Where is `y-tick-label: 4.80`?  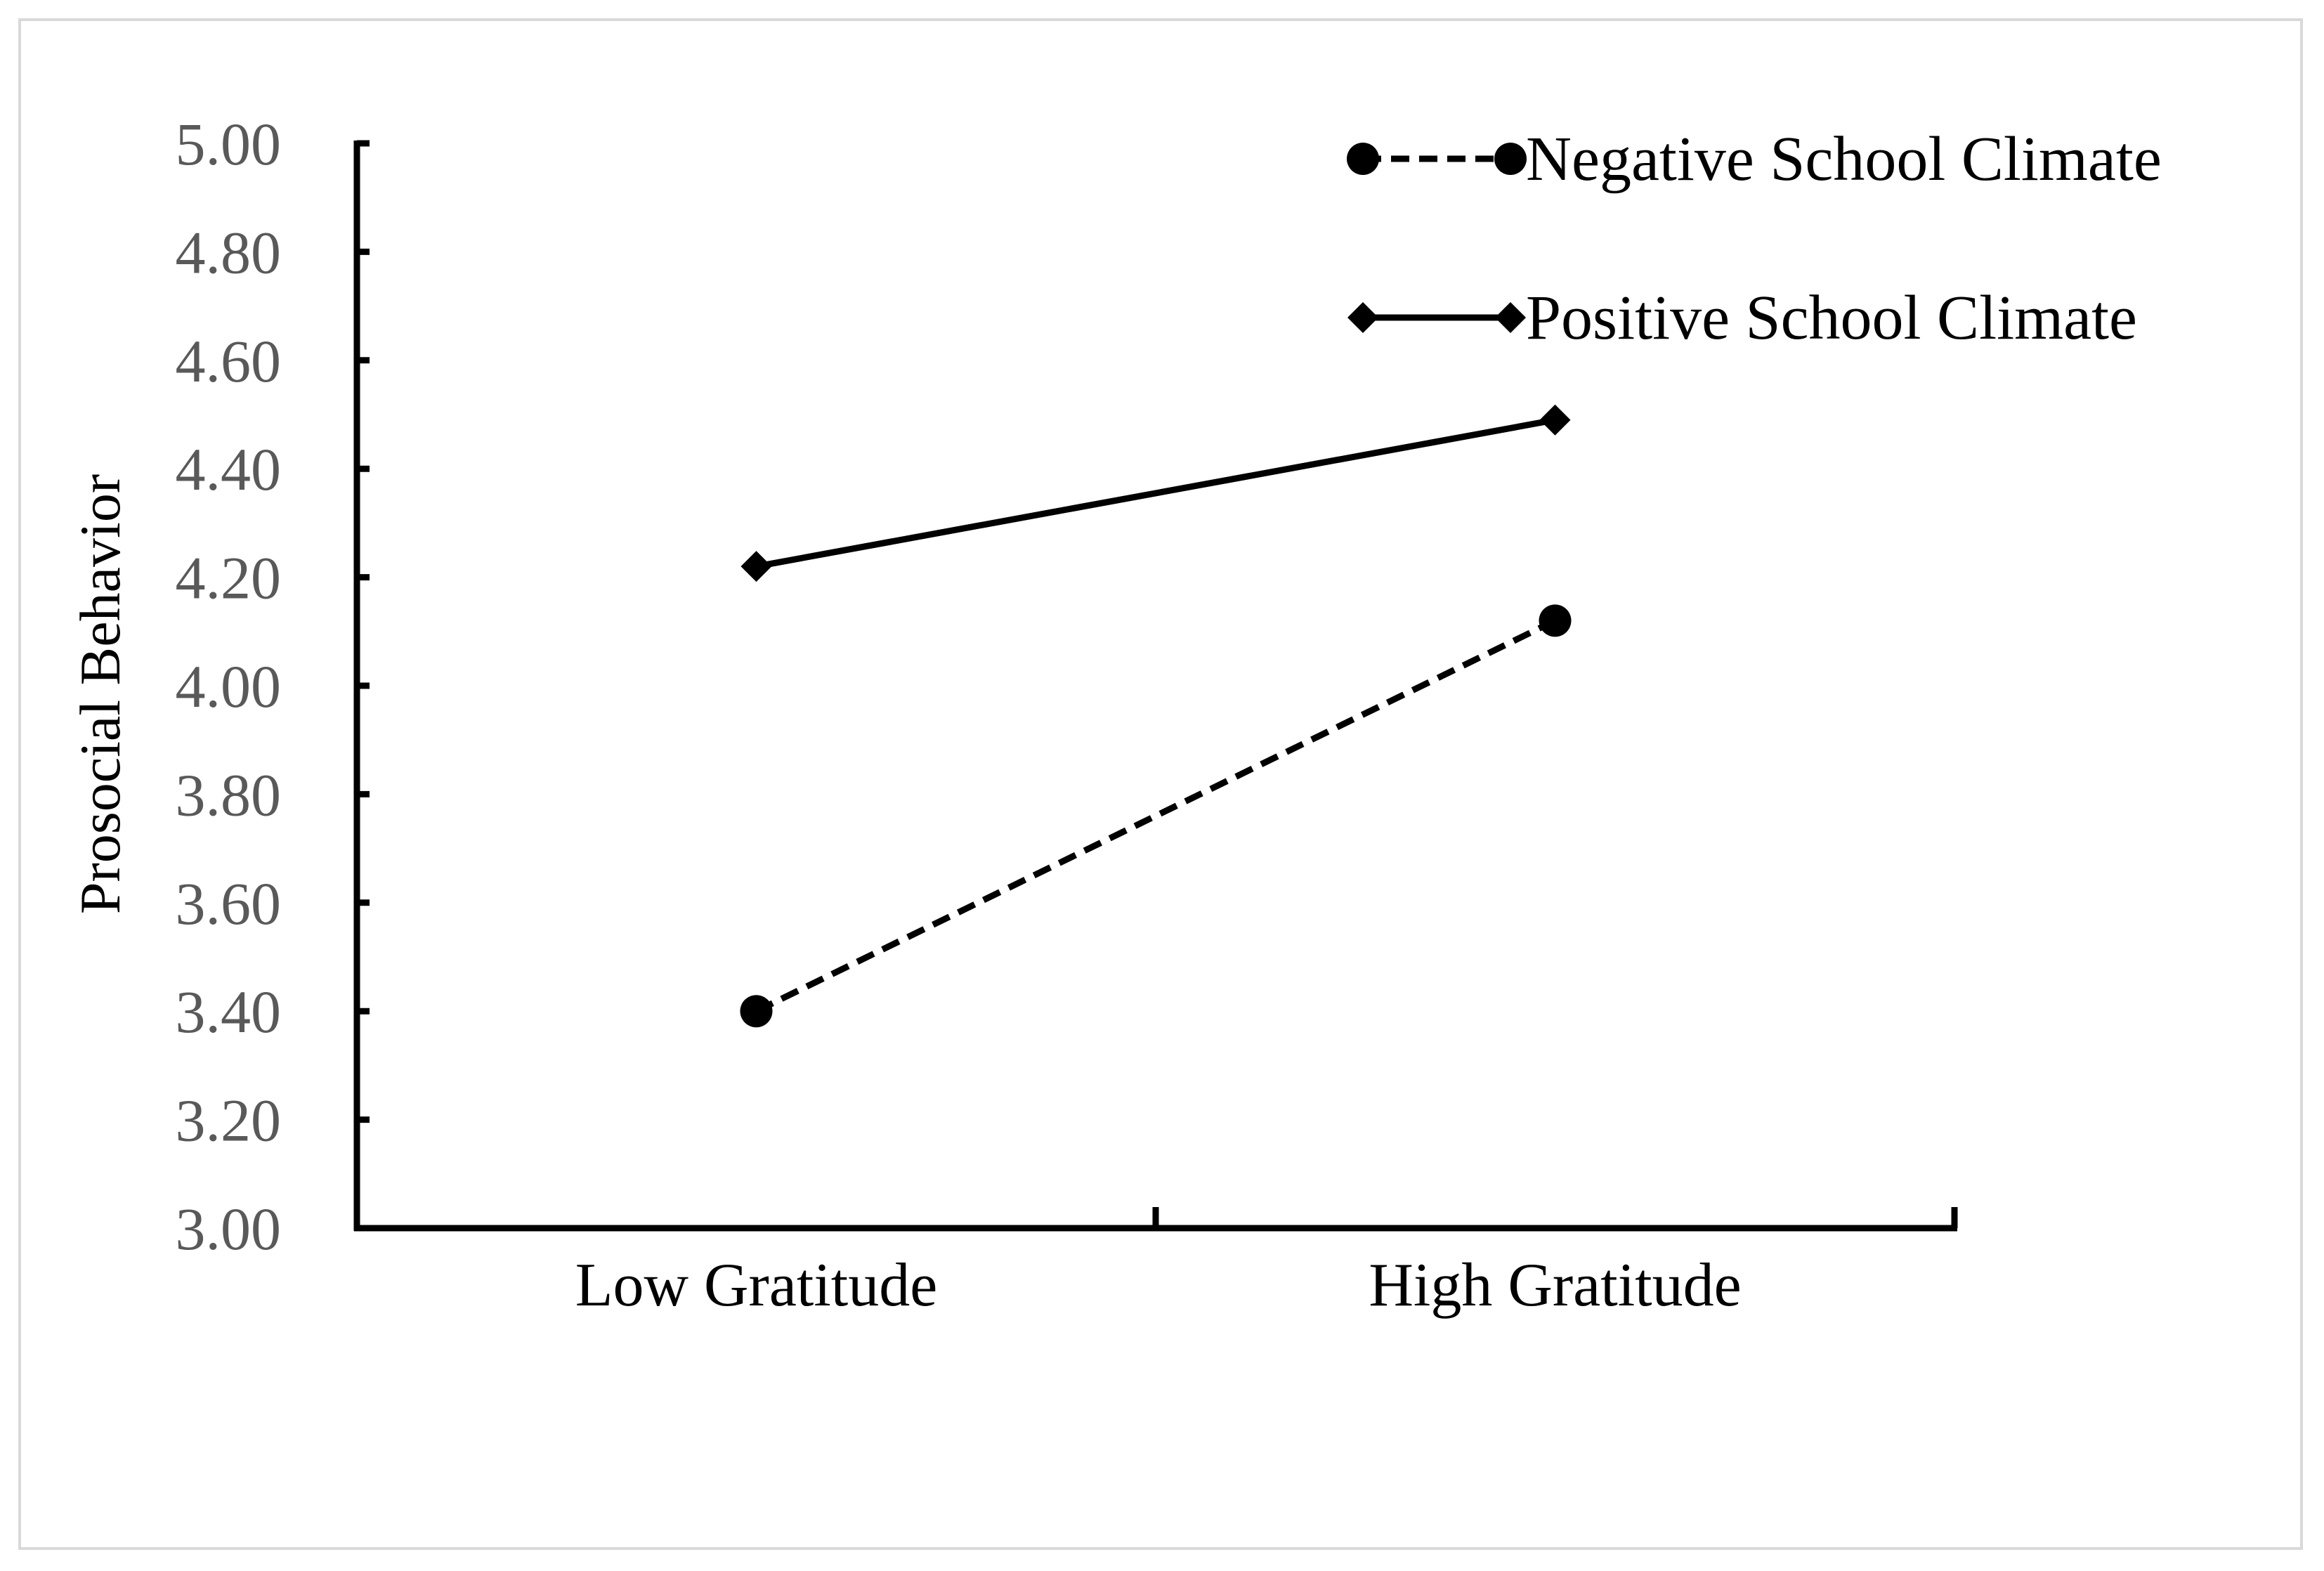
y-tick-label: 4.80 is located at coordinates (229, 252).